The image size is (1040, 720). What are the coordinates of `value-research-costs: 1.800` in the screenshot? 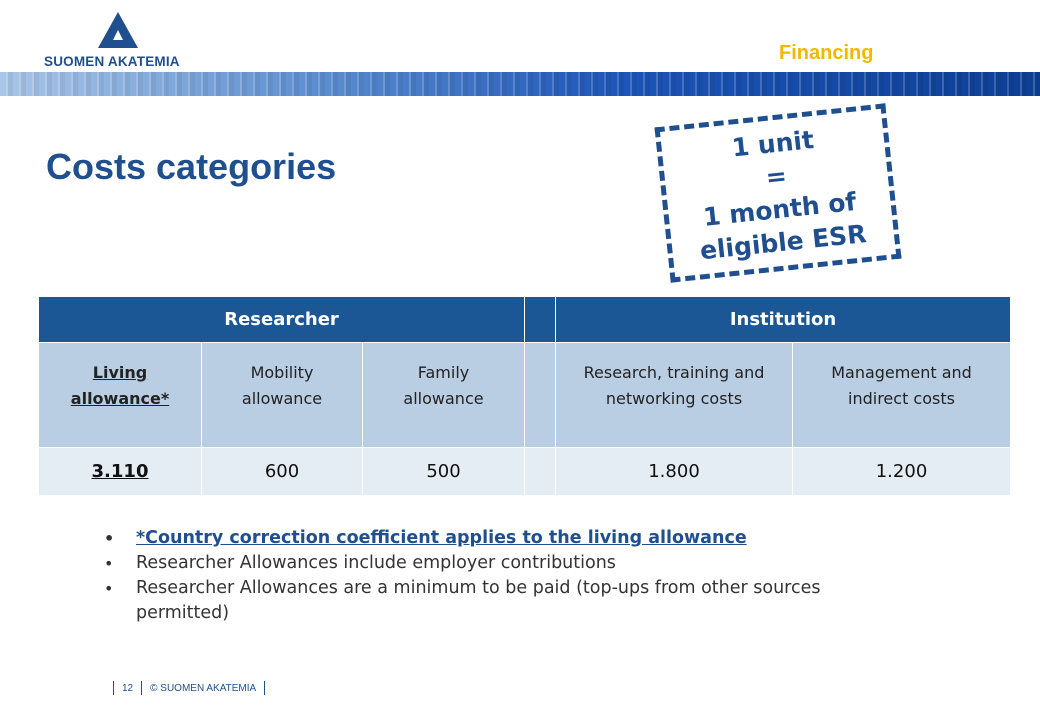 It's located at (674, 471).